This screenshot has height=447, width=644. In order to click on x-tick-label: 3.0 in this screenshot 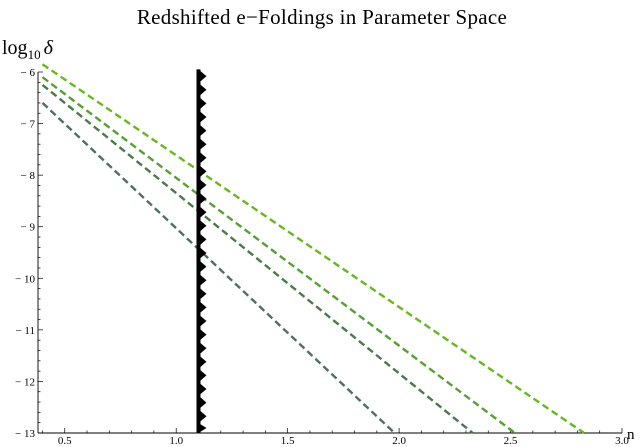, I will do `click(622, 441)`.